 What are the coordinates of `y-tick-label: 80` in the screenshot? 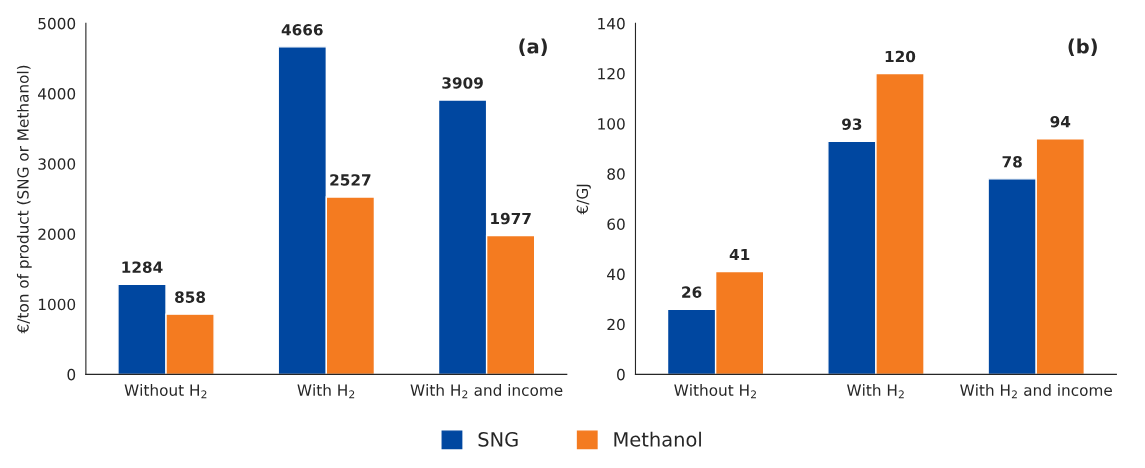 It's located at (616, 174).